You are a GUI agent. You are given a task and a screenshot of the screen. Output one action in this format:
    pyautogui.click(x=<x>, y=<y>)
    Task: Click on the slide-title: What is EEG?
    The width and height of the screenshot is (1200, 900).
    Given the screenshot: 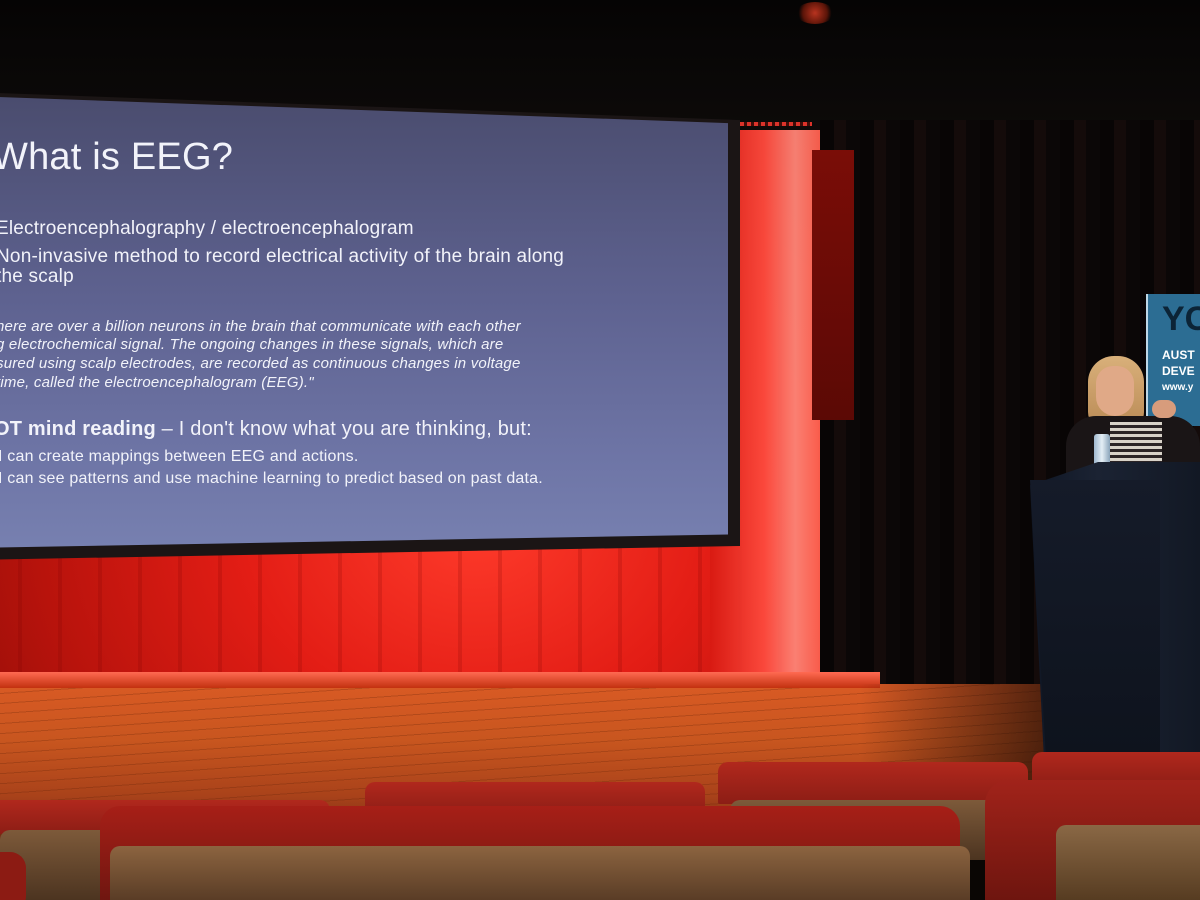 What is the action you would take?
    pyautogui.click(x=117, y=157)
    